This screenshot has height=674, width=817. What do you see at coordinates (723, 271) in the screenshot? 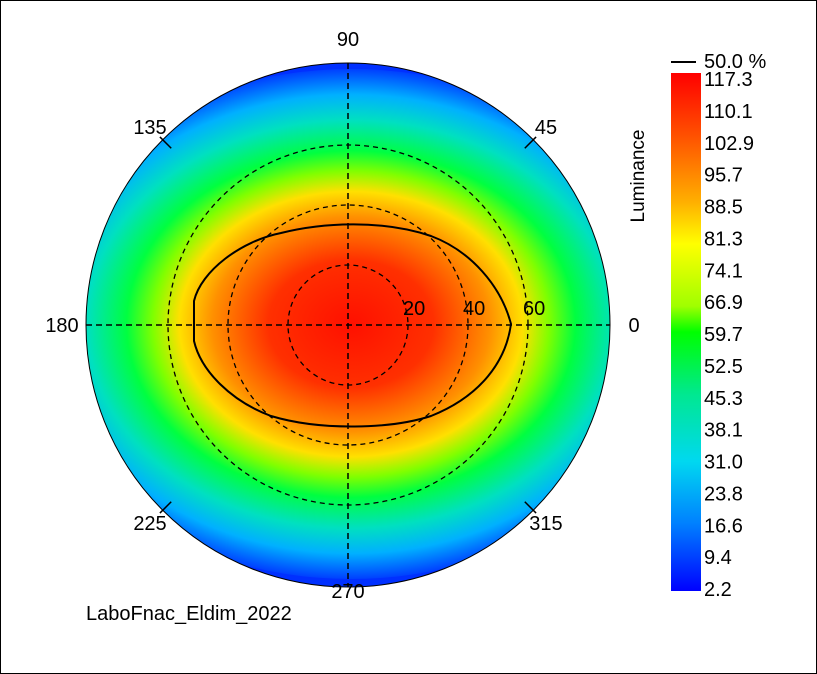
I see `colorbar-tick-label: 74.1` at bounding box center [723, 271].